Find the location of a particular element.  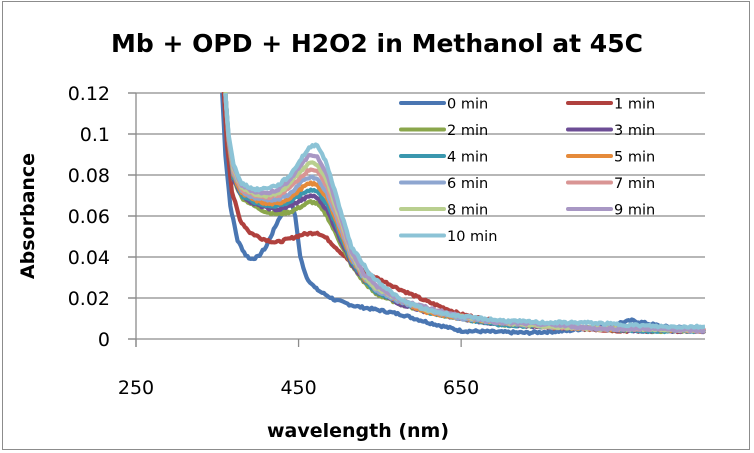

legend-item: 10 min is located at coordinates (448, 237).